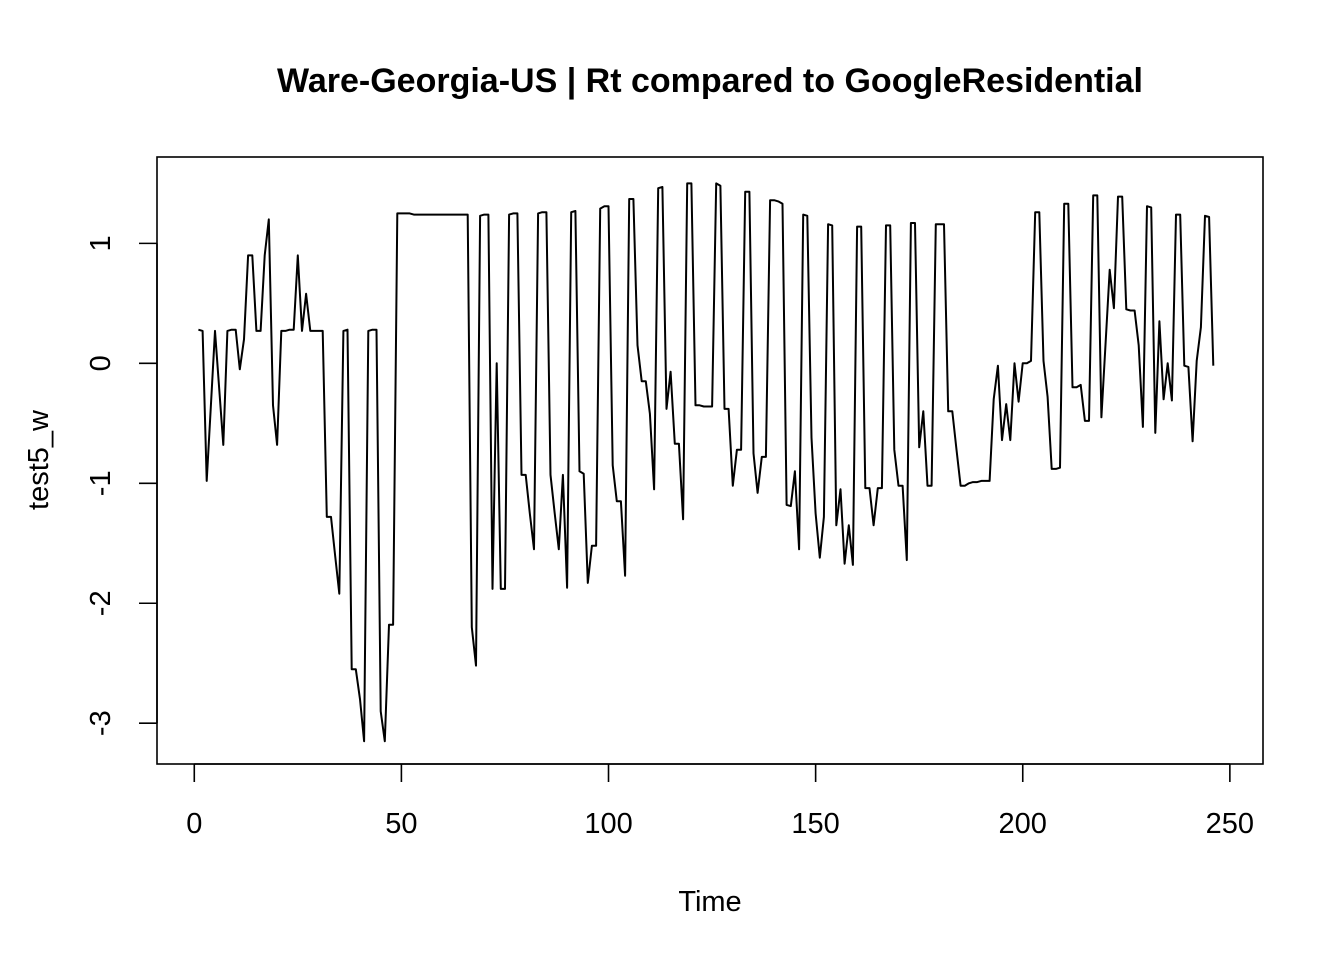  I want to click on y-axis-label: test5_w, so click(39, 459).